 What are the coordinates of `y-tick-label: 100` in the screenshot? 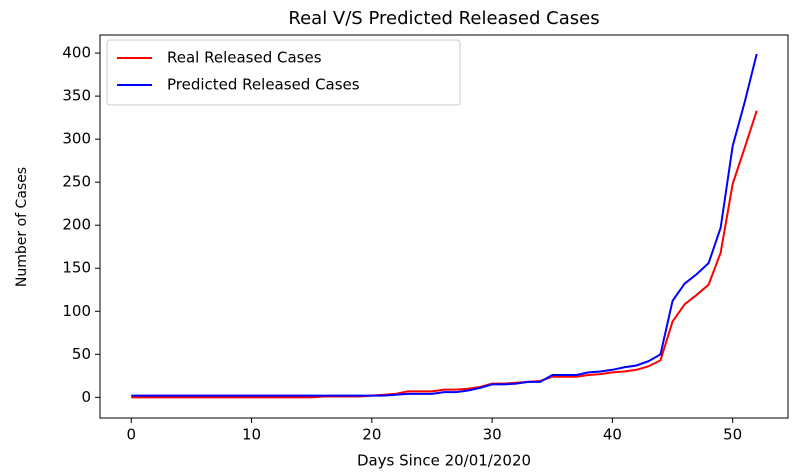 It's located at (76, 311).